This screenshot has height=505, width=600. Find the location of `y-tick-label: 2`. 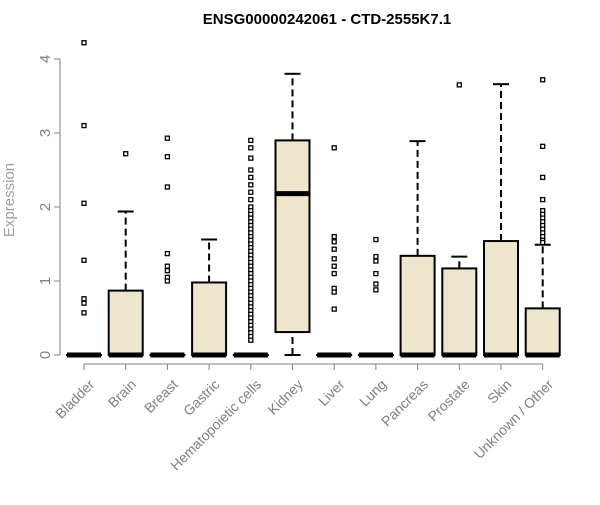

y-tick-label: 2 is located at coordinates (45, 207).